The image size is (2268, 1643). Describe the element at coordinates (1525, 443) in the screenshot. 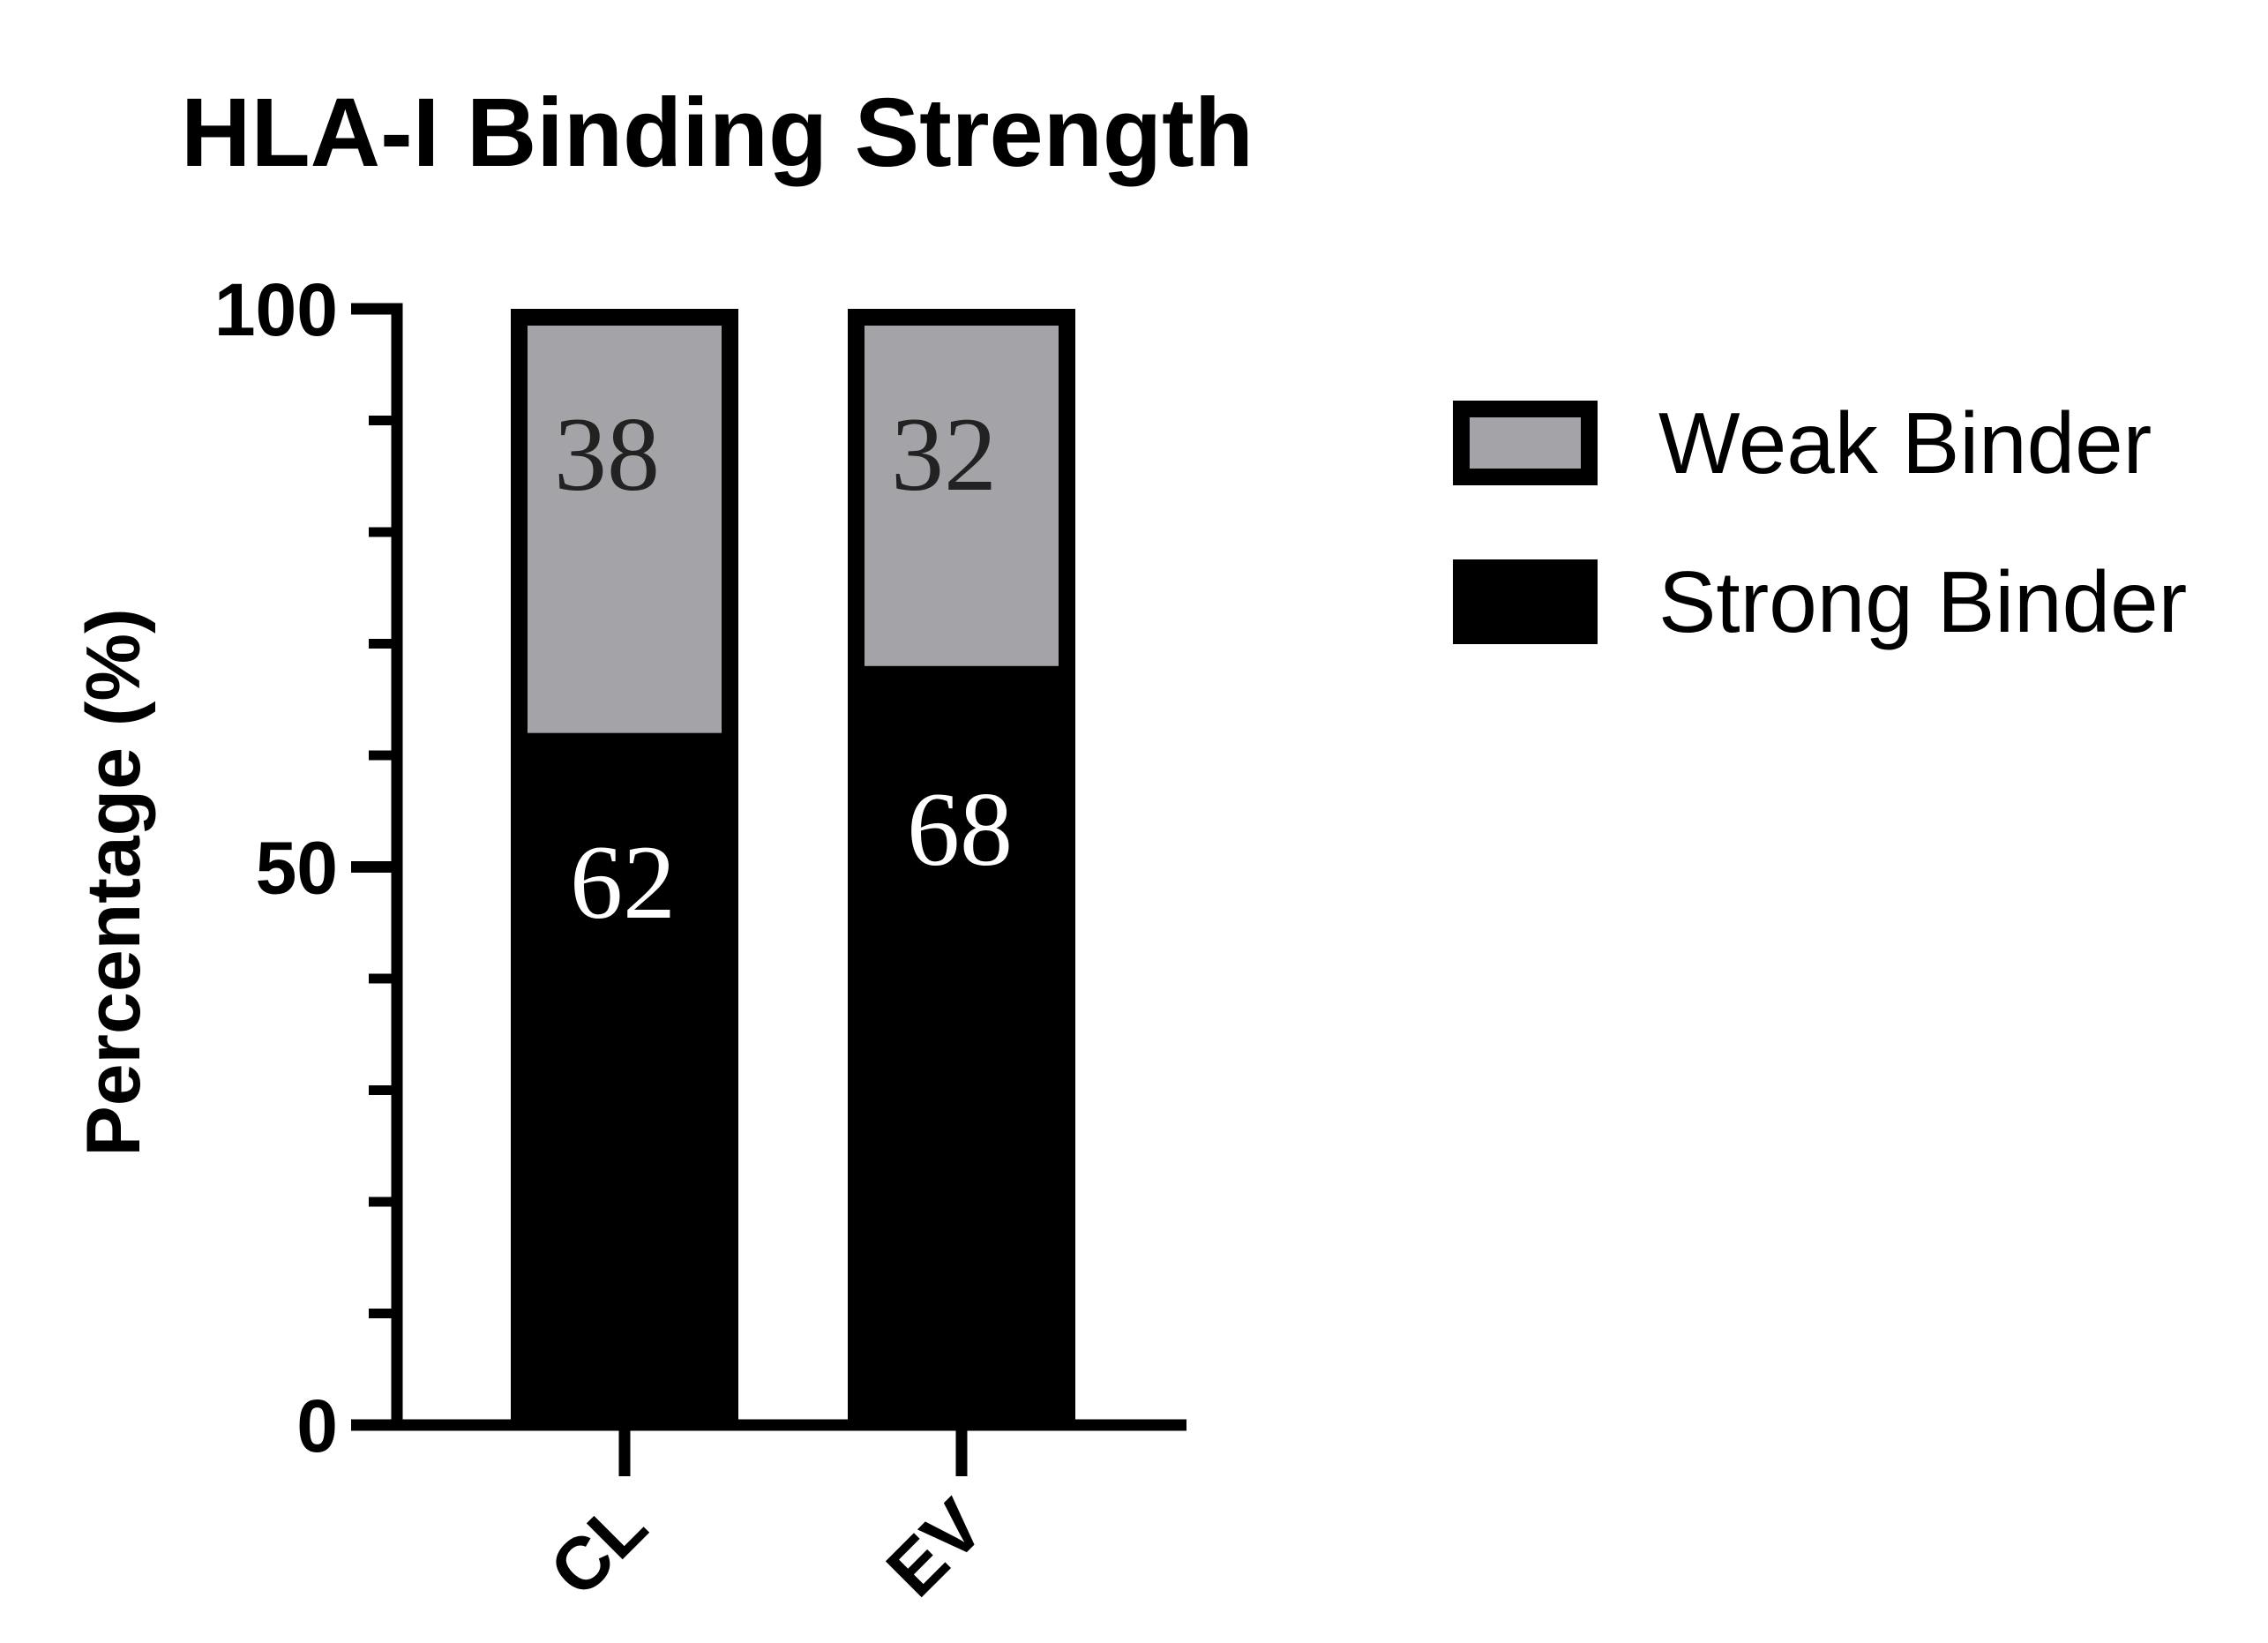

I see `legend-swatch-fill` at that location.